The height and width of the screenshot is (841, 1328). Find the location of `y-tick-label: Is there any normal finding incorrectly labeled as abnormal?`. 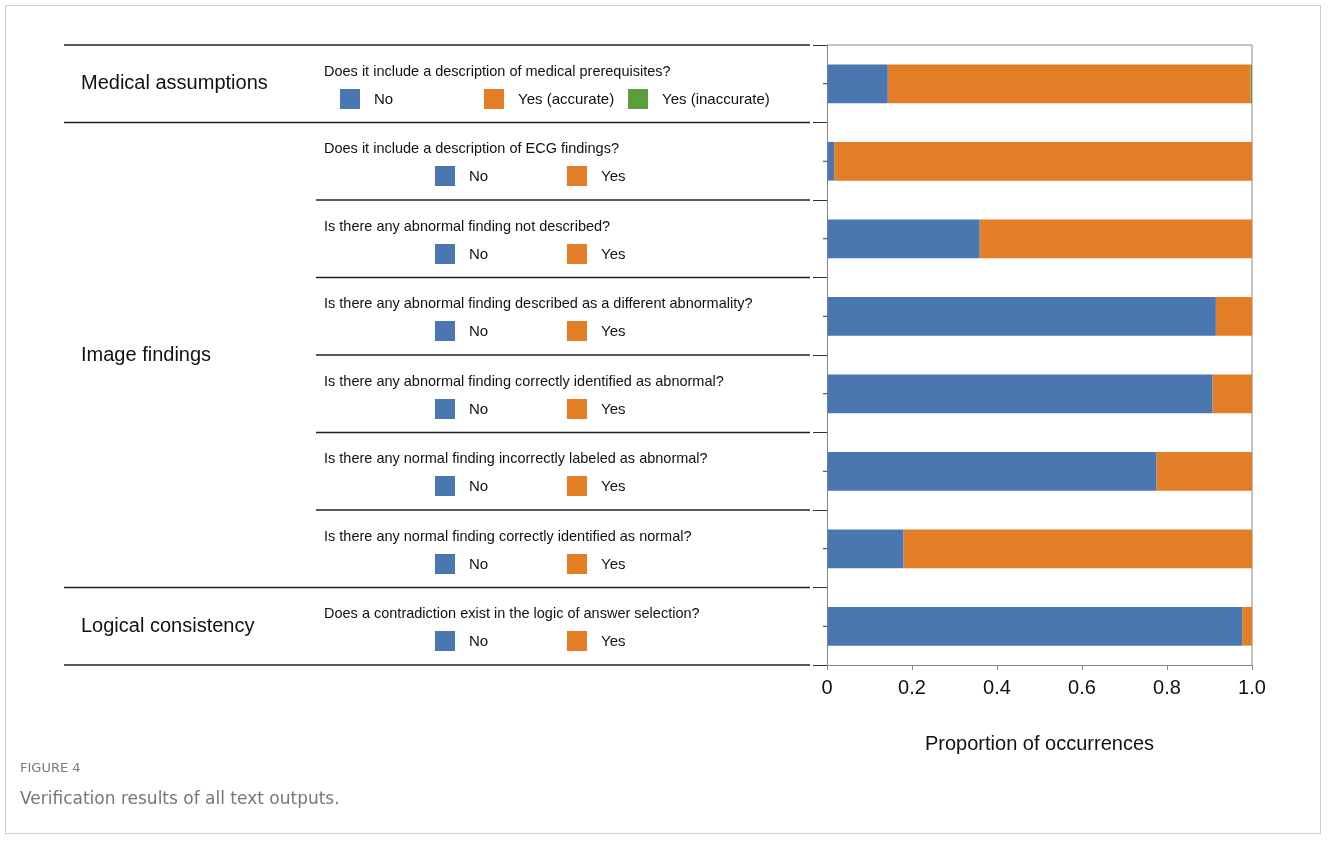

y-tick-label: Is there any normal finding incorrectly labeled as abnormal? is located at coordinates (516, 458).